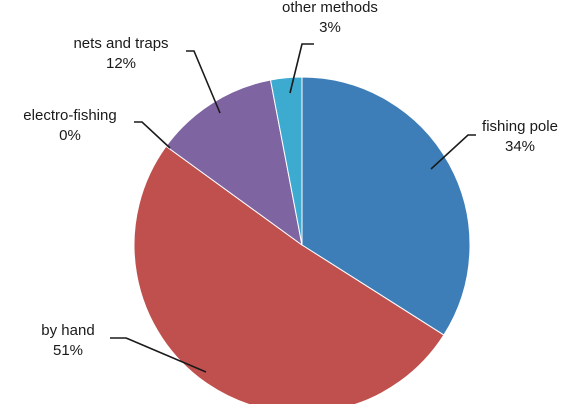 Image resolution: width=583 pixels, height=404 pixels. Describe the element at coordinates (69, 115) in the screenshot. I see `slice-label-name: electro-fishing` at that location.